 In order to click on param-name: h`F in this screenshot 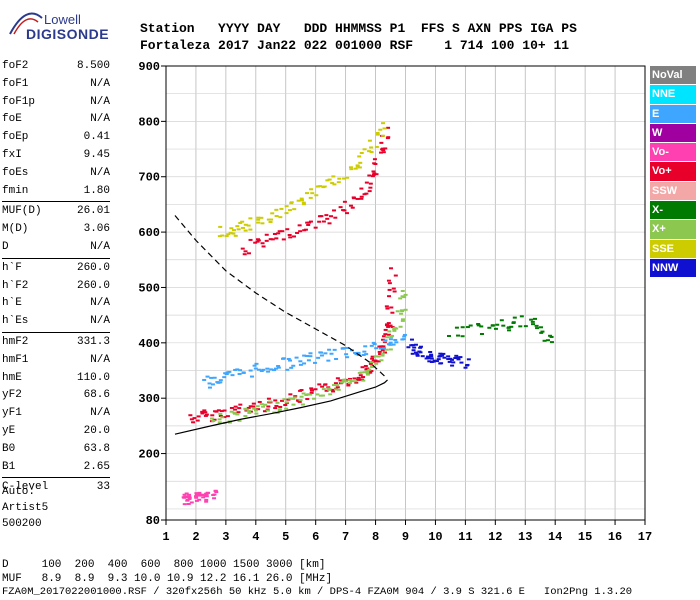, I will do `click(12, 267)`.